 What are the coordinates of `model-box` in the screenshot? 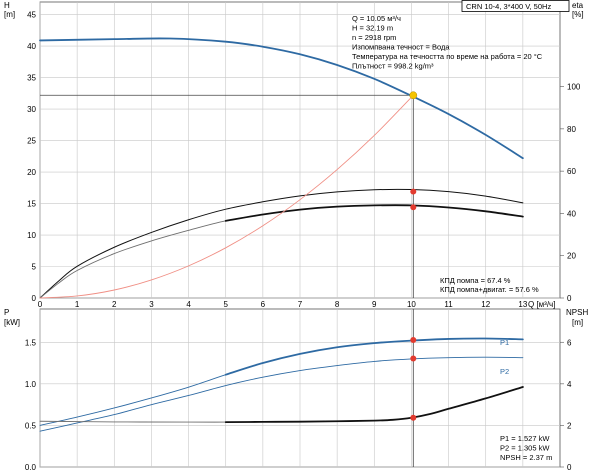 It's located at (515, 6).